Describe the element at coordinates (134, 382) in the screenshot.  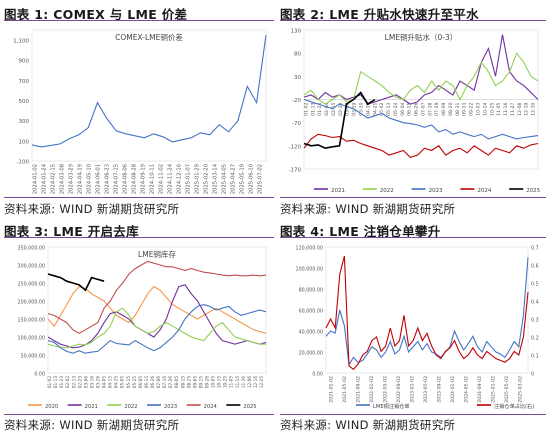
I see `x-tick-label: 05-25` at that location.